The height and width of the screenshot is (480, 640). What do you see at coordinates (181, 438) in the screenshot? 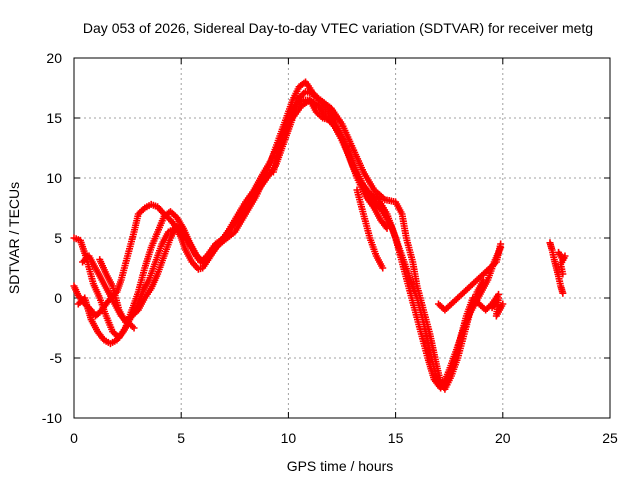
I see `x-tick-label: 5` at bounding box center [181, 438].